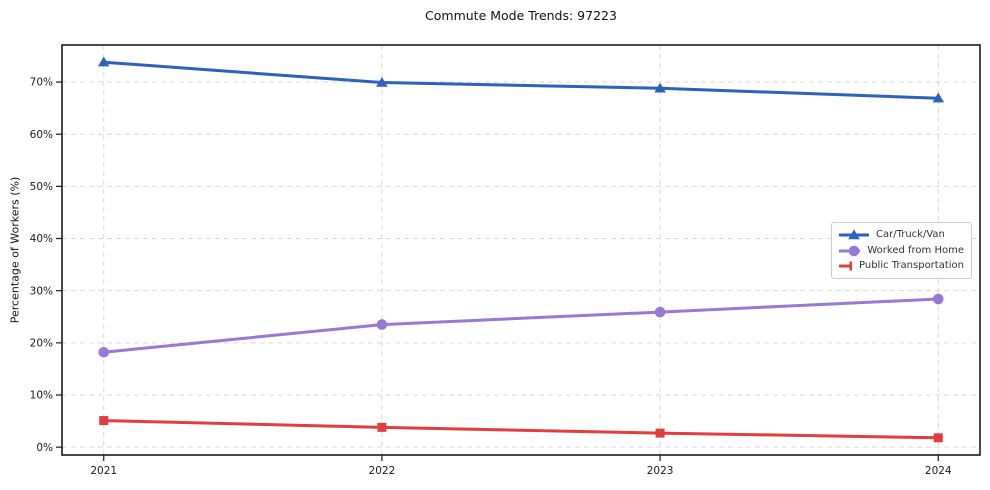 This screenshot has height=490, width=990. What do you see at coordinates (41, 83) in the screenshot?
I see `y-tick-label: 70%` at bounding box center [41, 83].